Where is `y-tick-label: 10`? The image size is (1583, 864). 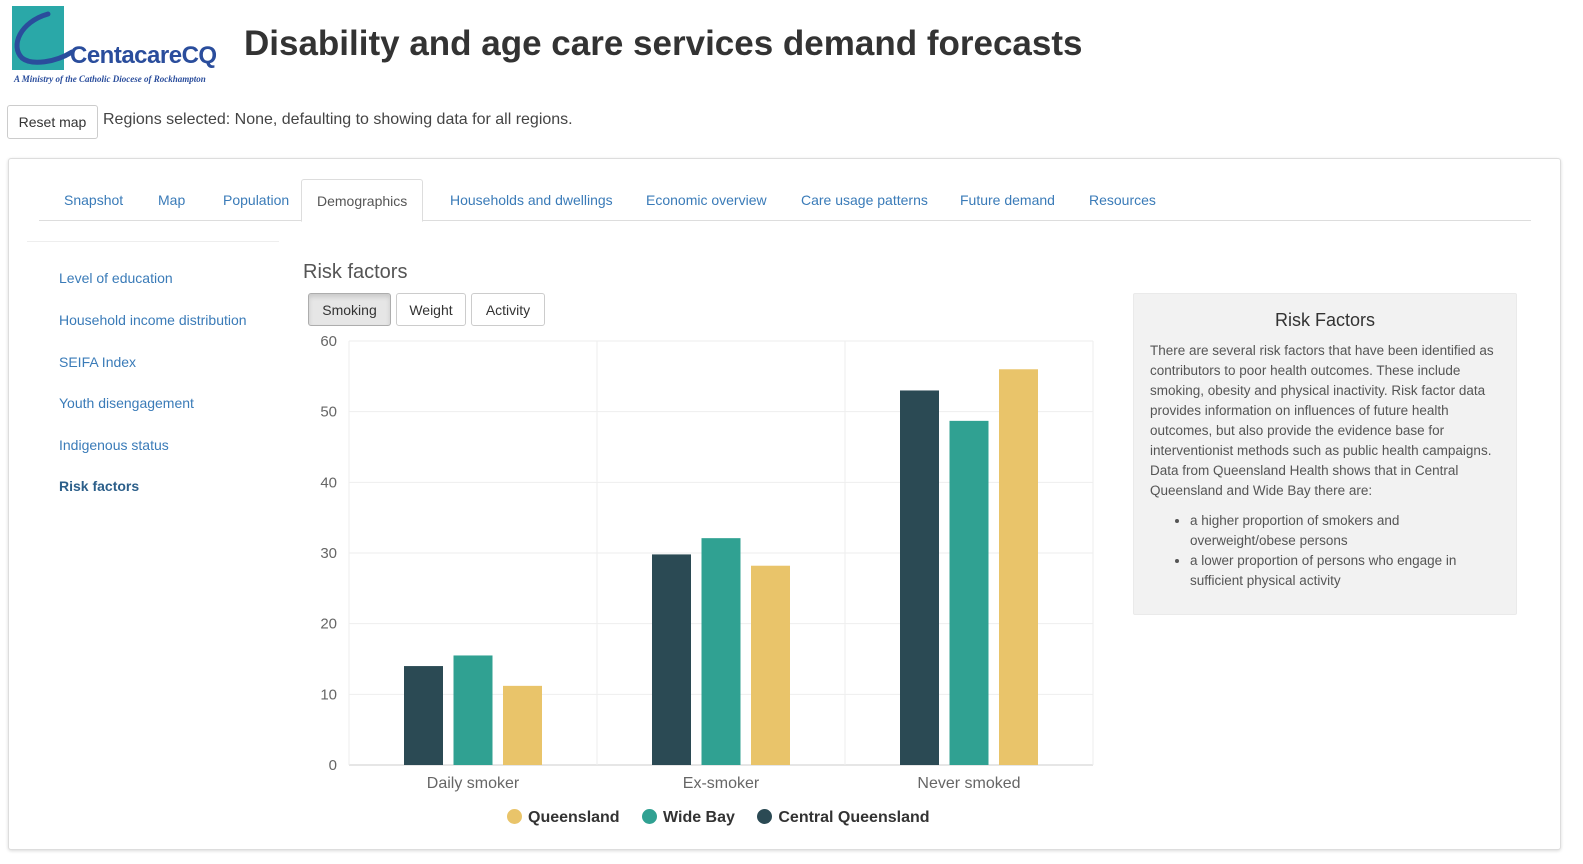 y-tick-label: 10 is located at coordinates (328, 694).